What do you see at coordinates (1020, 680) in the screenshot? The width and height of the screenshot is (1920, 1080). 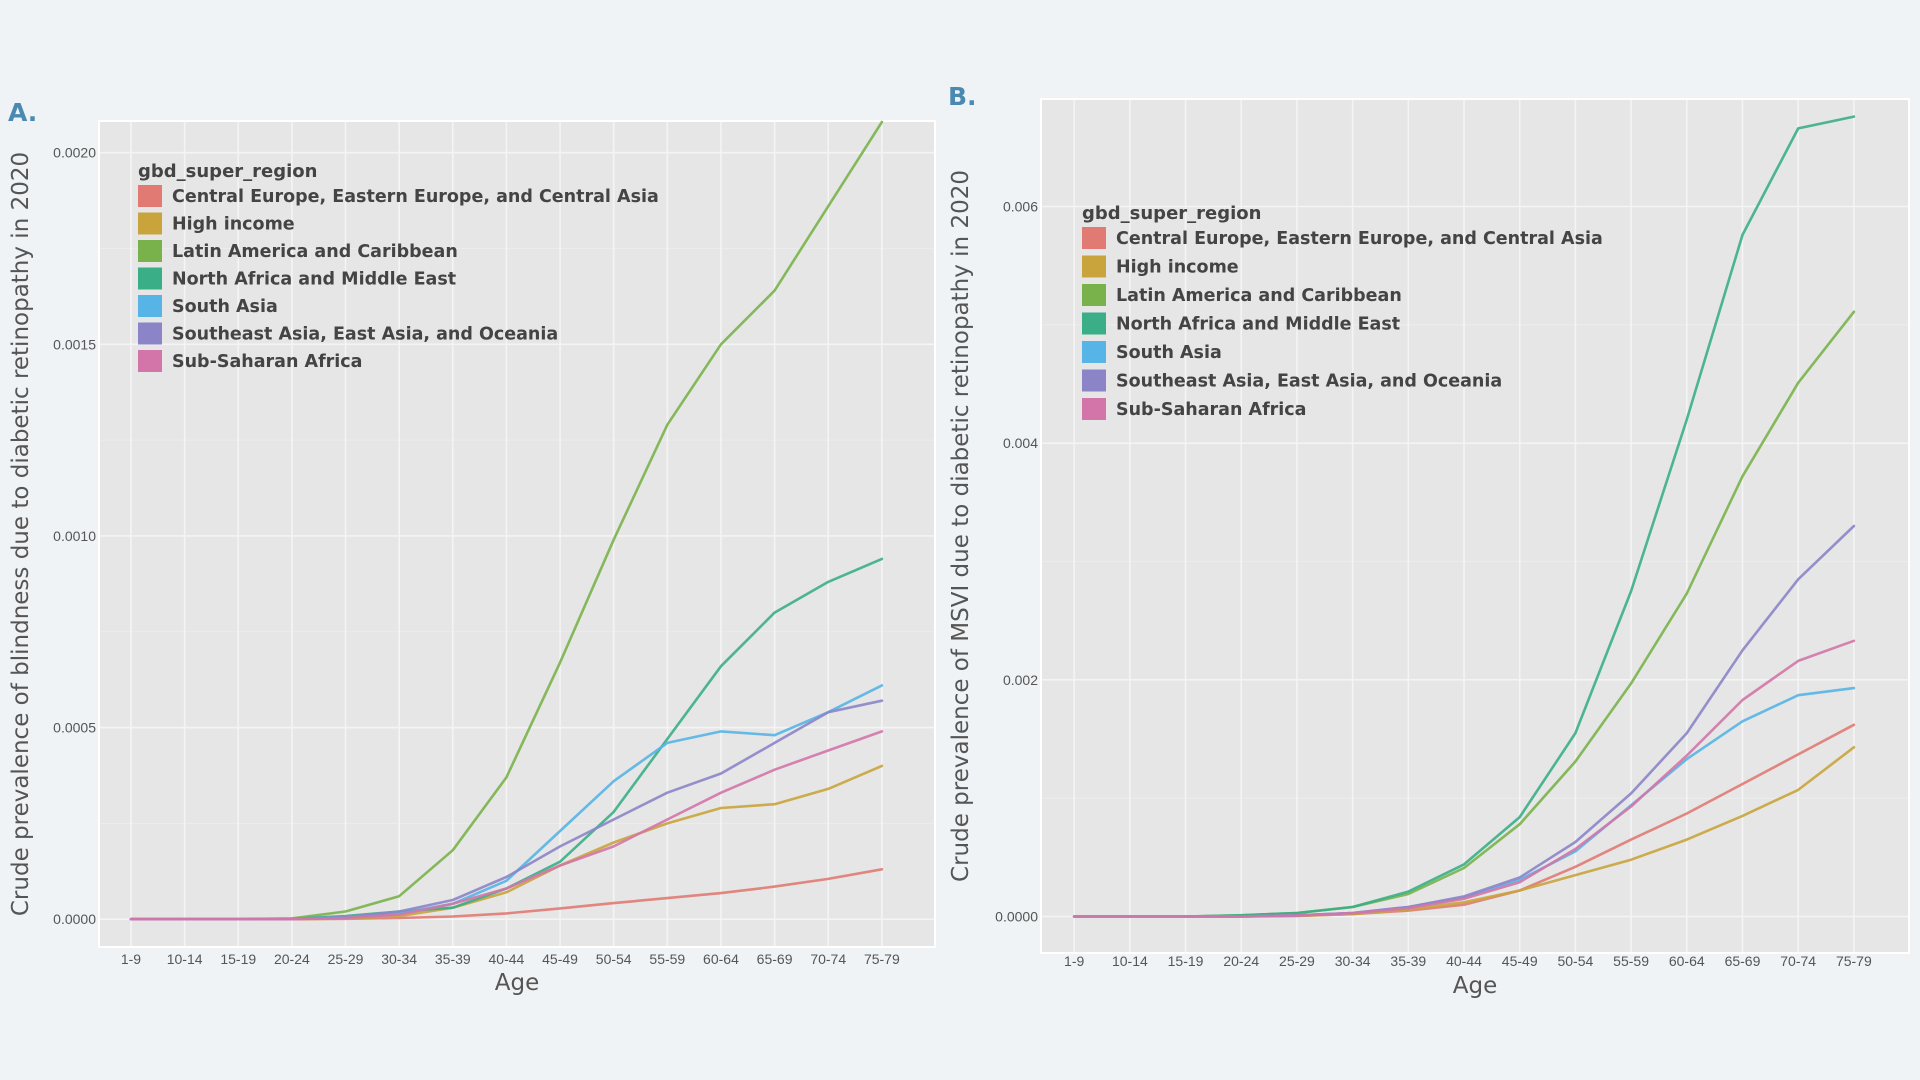 I see `y-tick-label: 0.002` at bounding box center [1020, 680].